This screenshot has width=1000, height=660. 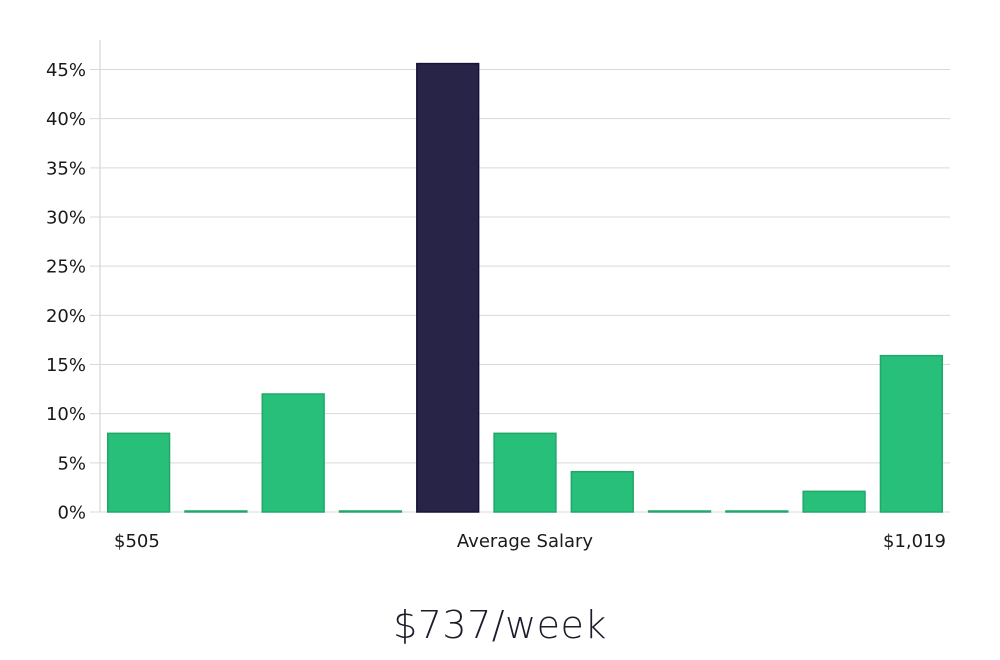 I want to click on y-tick-label: 30%, so click(x=66, y=218).